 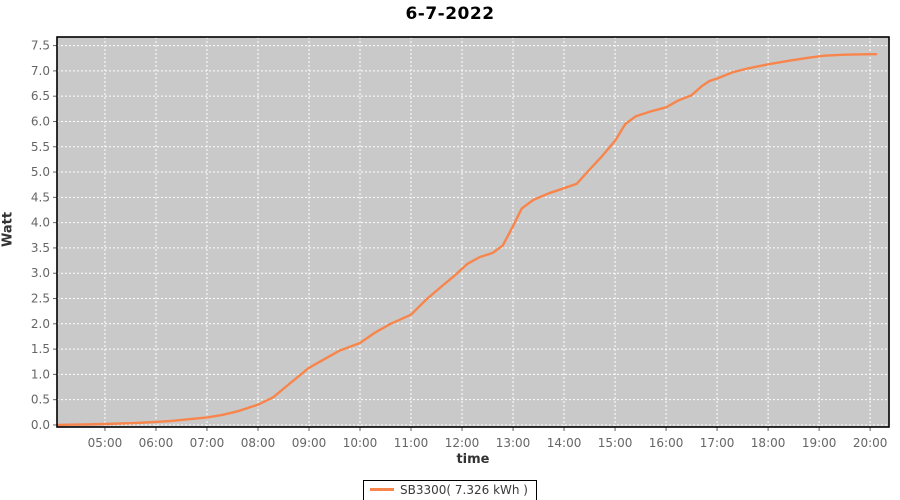 What do you see at coordinates (464, 489) in the screenshot?
I see `legend-label: SB3300( 7.326 kWh )` at bounding box center [464, 489].